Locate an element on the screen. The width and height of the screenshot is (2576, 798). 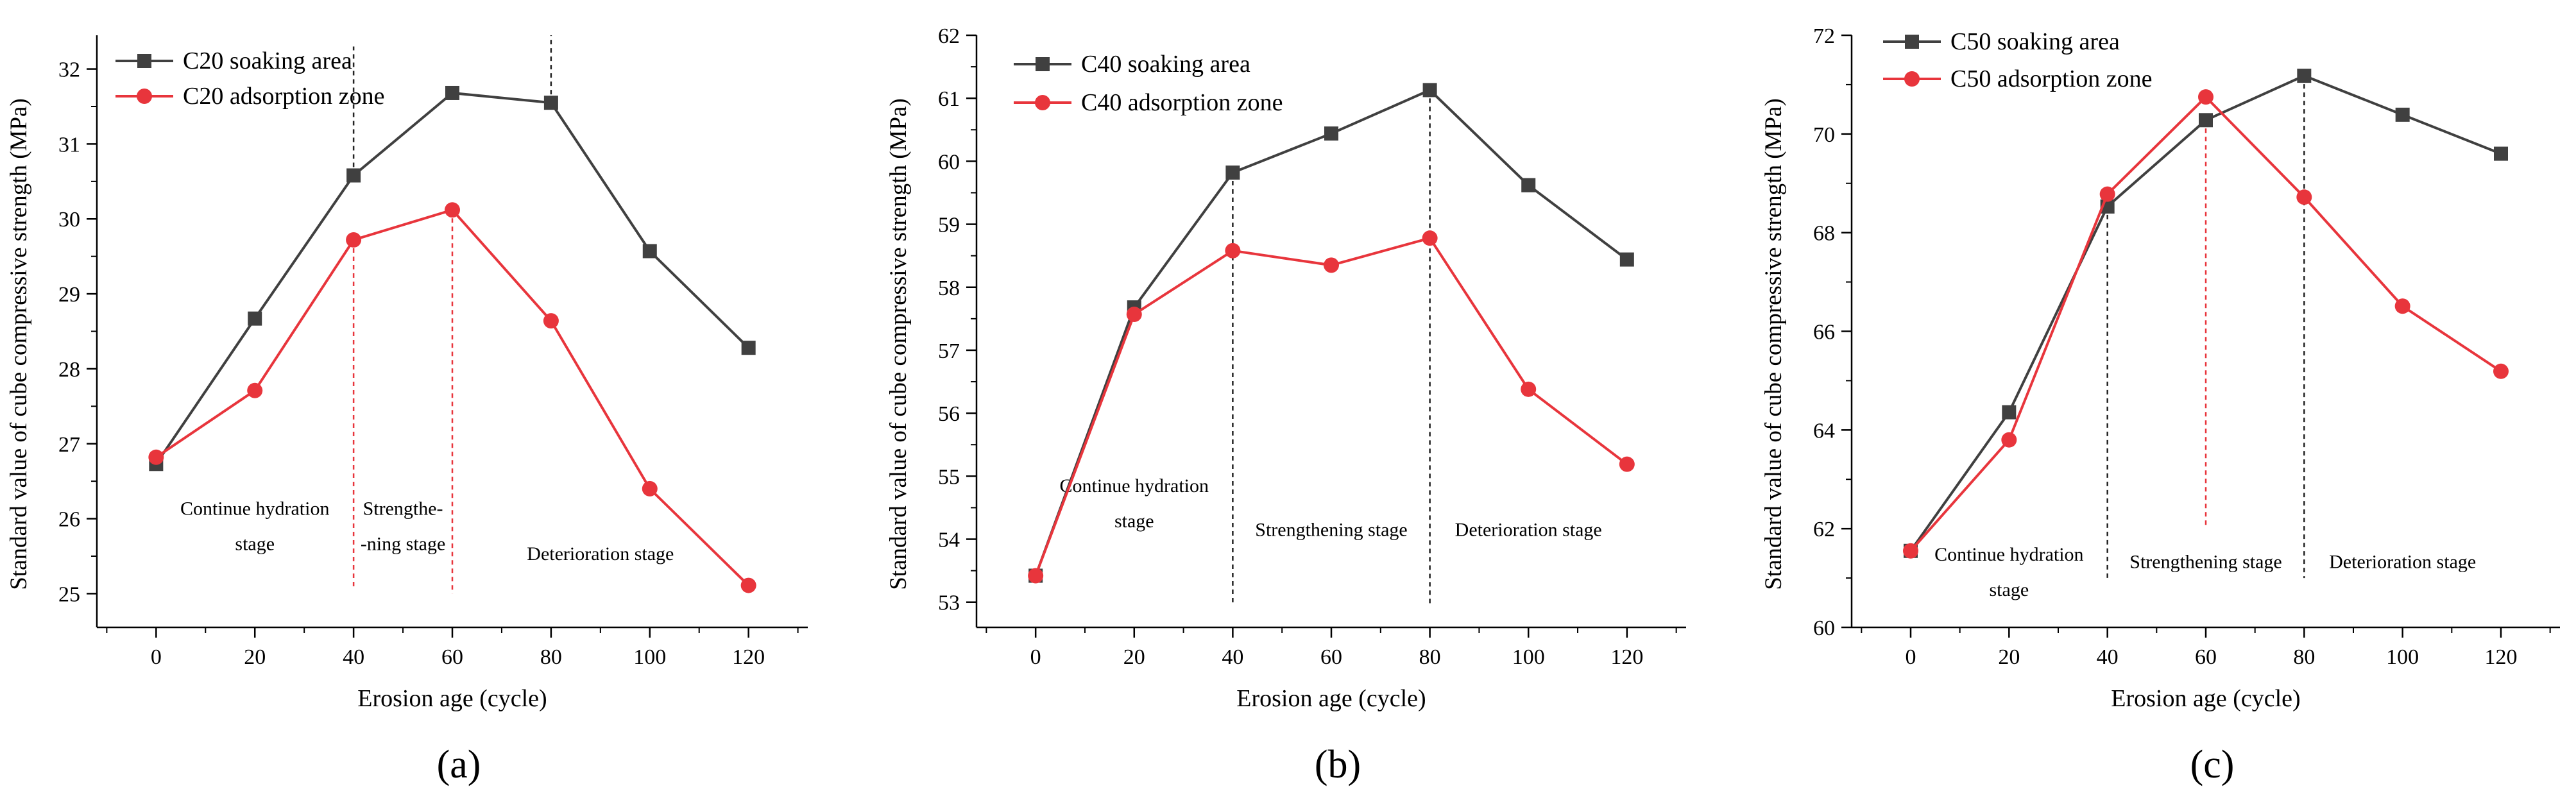
chart-c-y-tick-label: 70 is located at coordinates (1824, 135).